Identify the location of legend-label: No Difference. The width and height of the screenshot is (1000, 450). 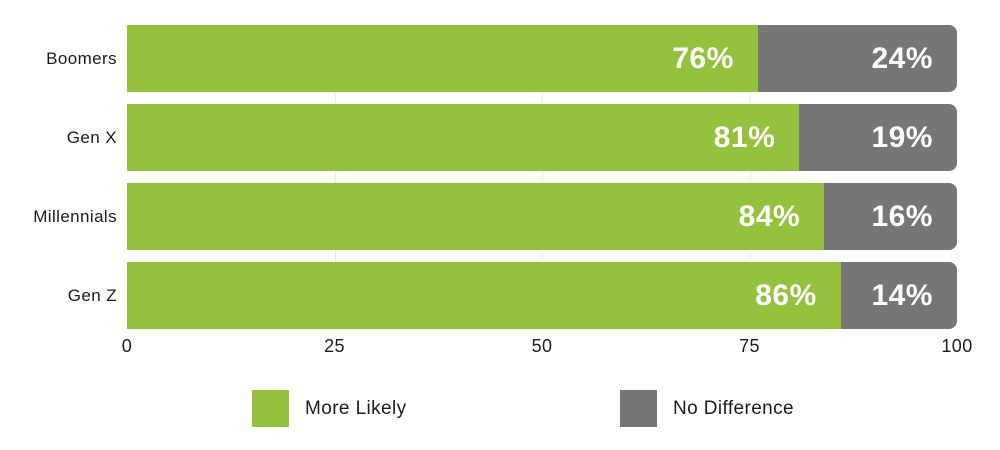
(734, 408).